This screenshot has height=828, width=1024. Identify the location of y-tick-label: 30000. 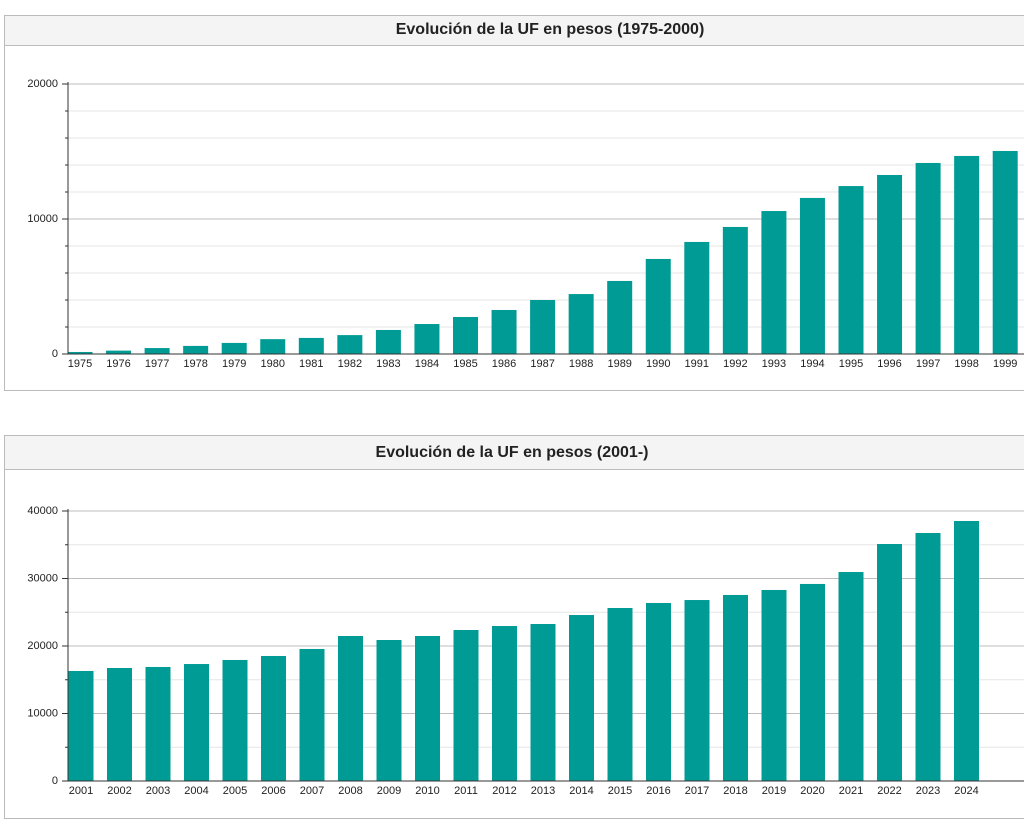
(42, 578).